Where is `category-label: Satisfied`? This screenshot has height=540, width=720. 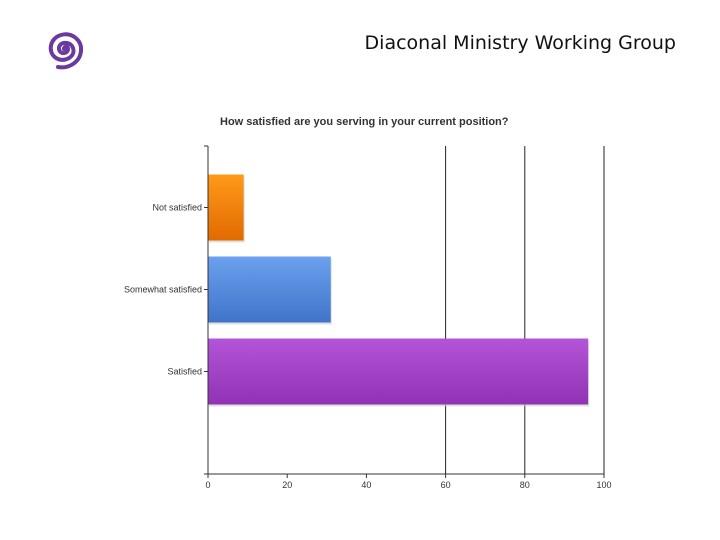 category-label: Satisfied is located at coordinates (184, 372).